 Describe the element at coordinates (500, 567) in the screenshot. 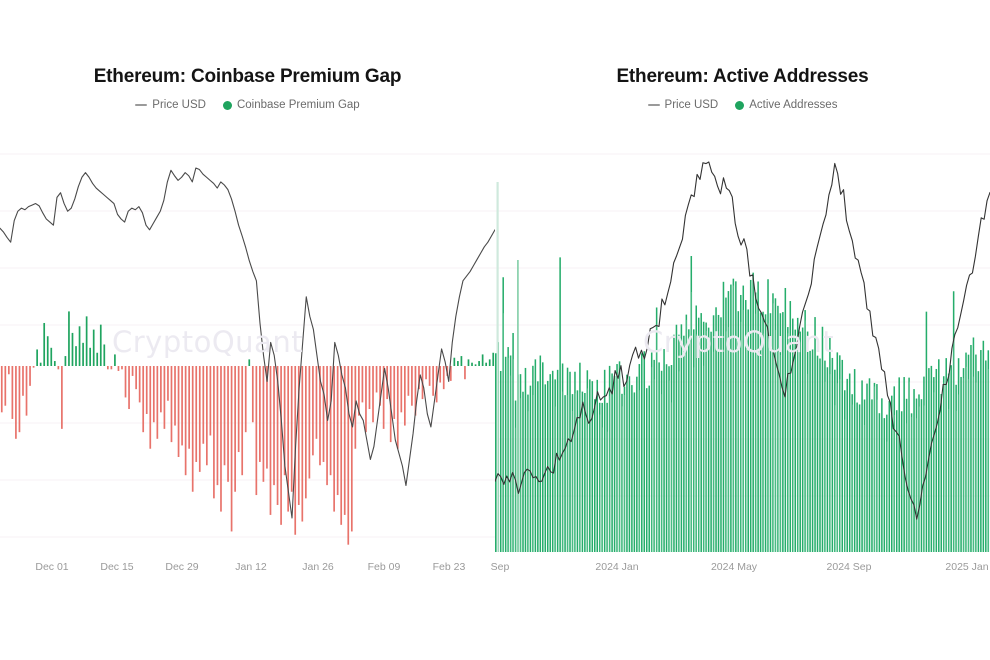

I see `xtick-label: Sep` at that location.